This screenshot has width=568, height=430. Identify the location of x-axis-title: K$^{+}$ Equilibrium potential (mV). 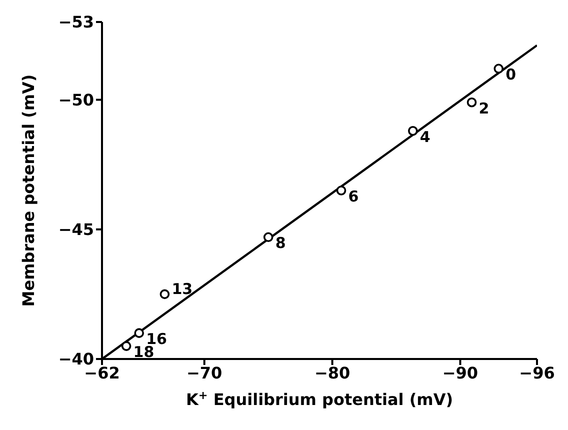
(320, 398).